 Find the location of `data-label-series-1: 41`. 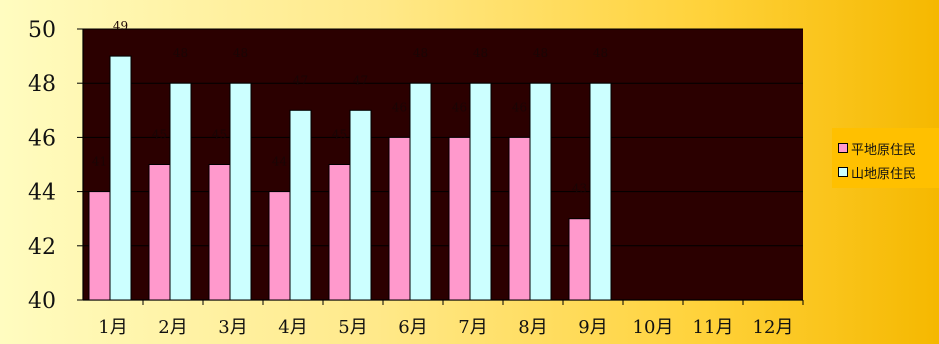

data-label-series-1: 41 is located at coordinates (99, 162).